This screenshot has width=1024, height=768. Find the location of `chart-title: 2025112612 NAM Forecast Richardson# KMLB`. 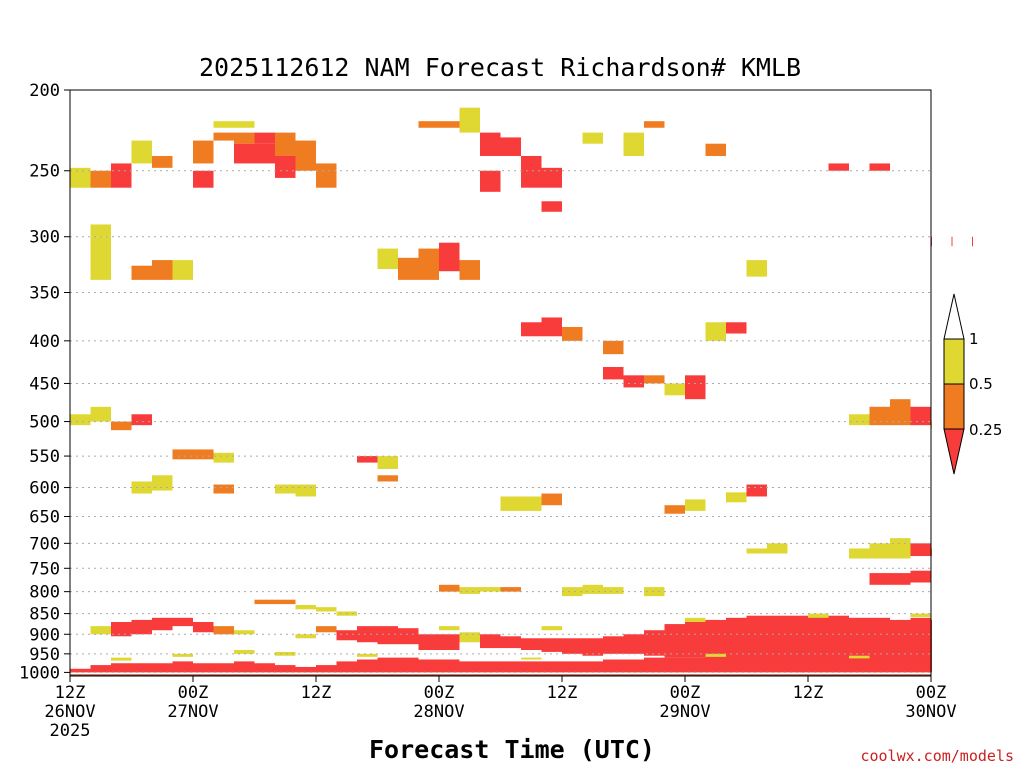

chart-title: 2025112612 NAM Forecast Richardson# KMLB is located at coordinates (500, 67).